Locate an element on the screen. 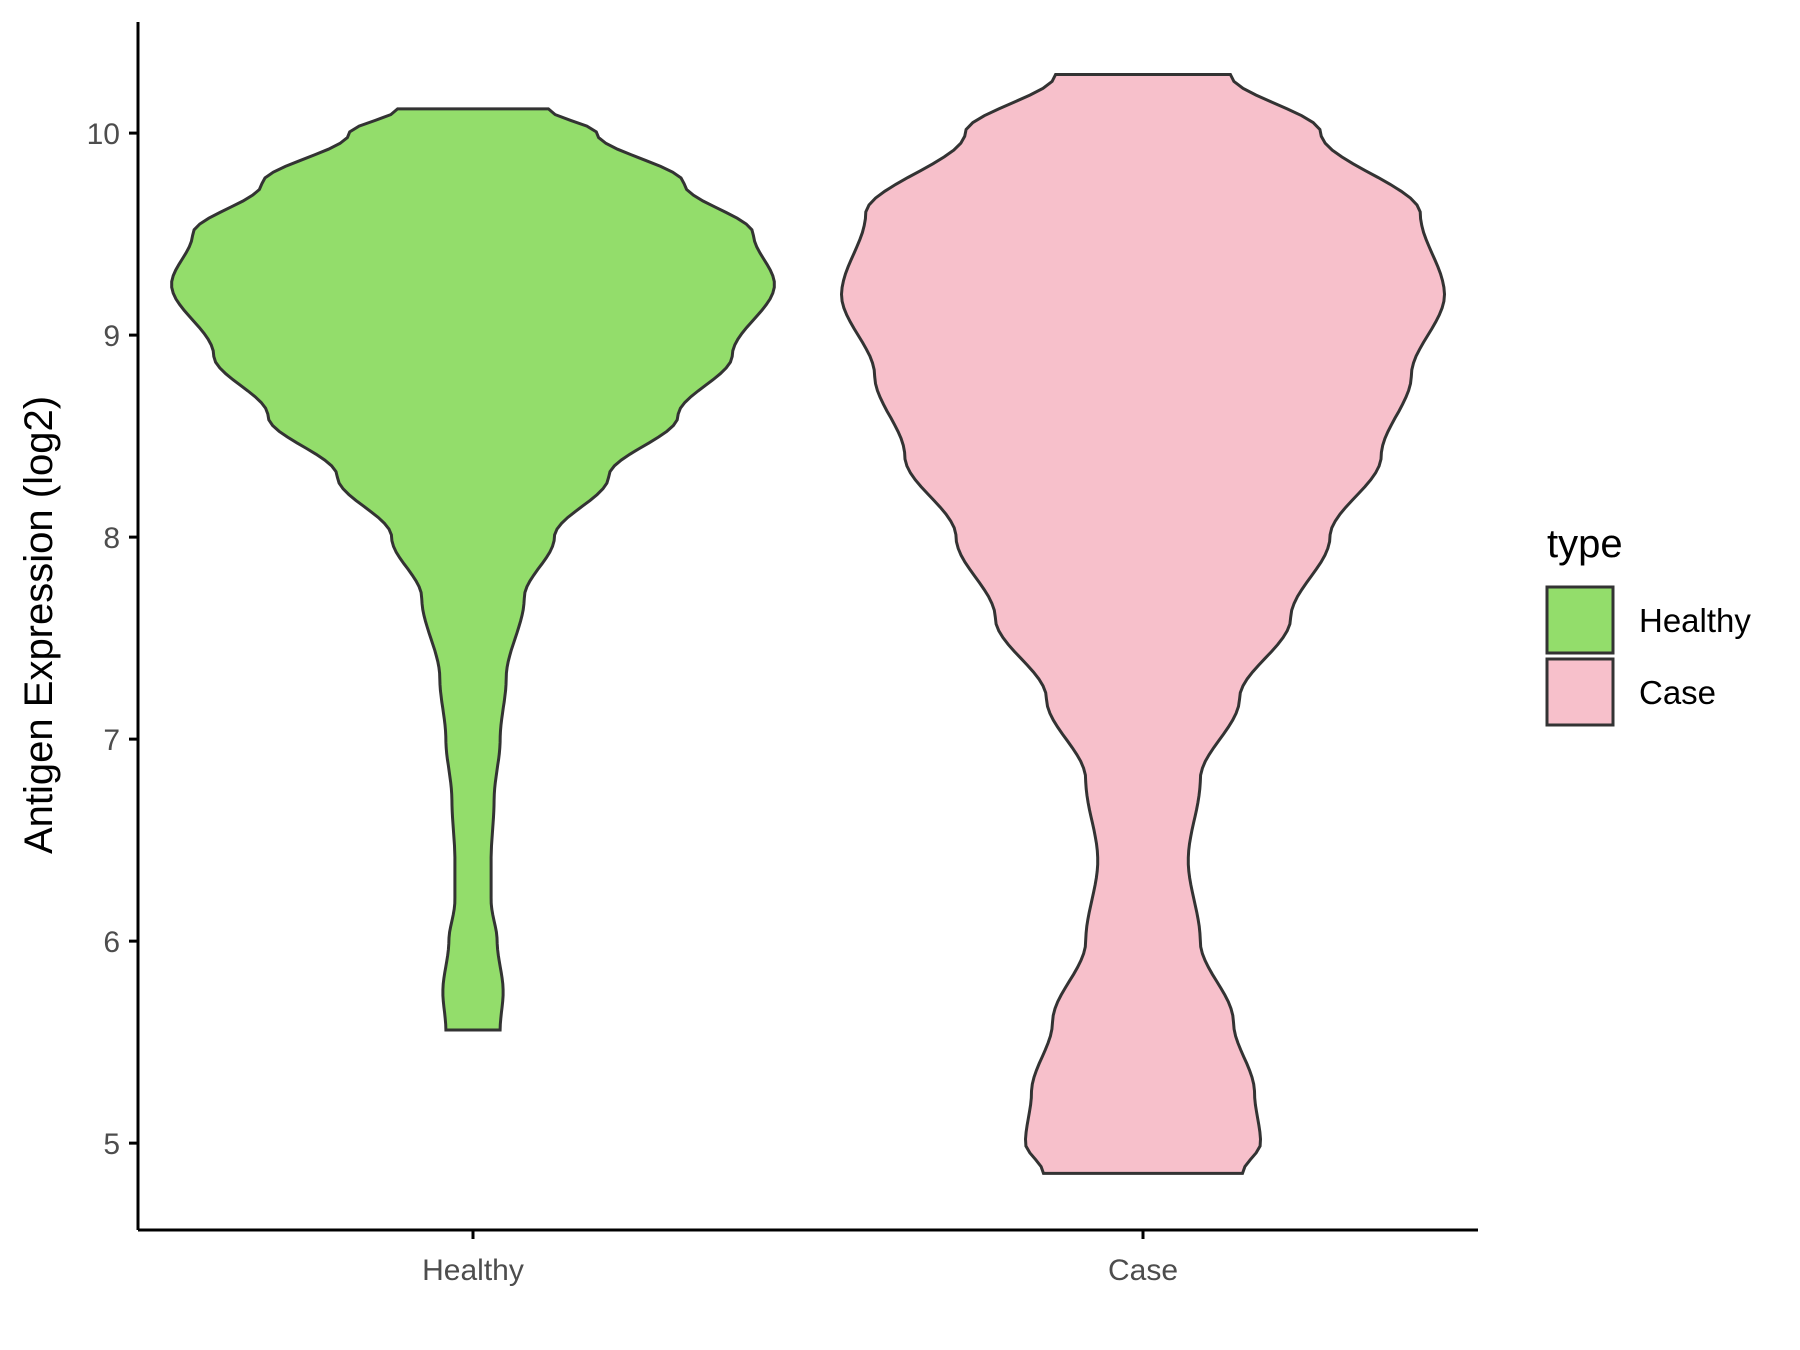 The height and width of the screenshot is (1350, 1800). y-tick-label: 6 is located at coordinates (111, 942).